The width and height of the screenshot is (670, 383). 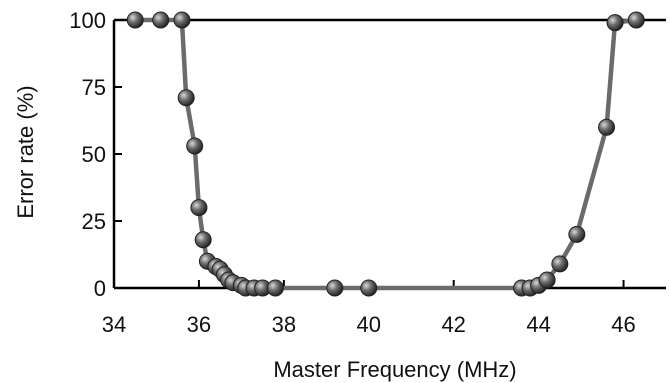 What do you see at coordinates (199, 324) in the screenshot?
I see `x-tick-label: 36` at bounding box center [199, 324].